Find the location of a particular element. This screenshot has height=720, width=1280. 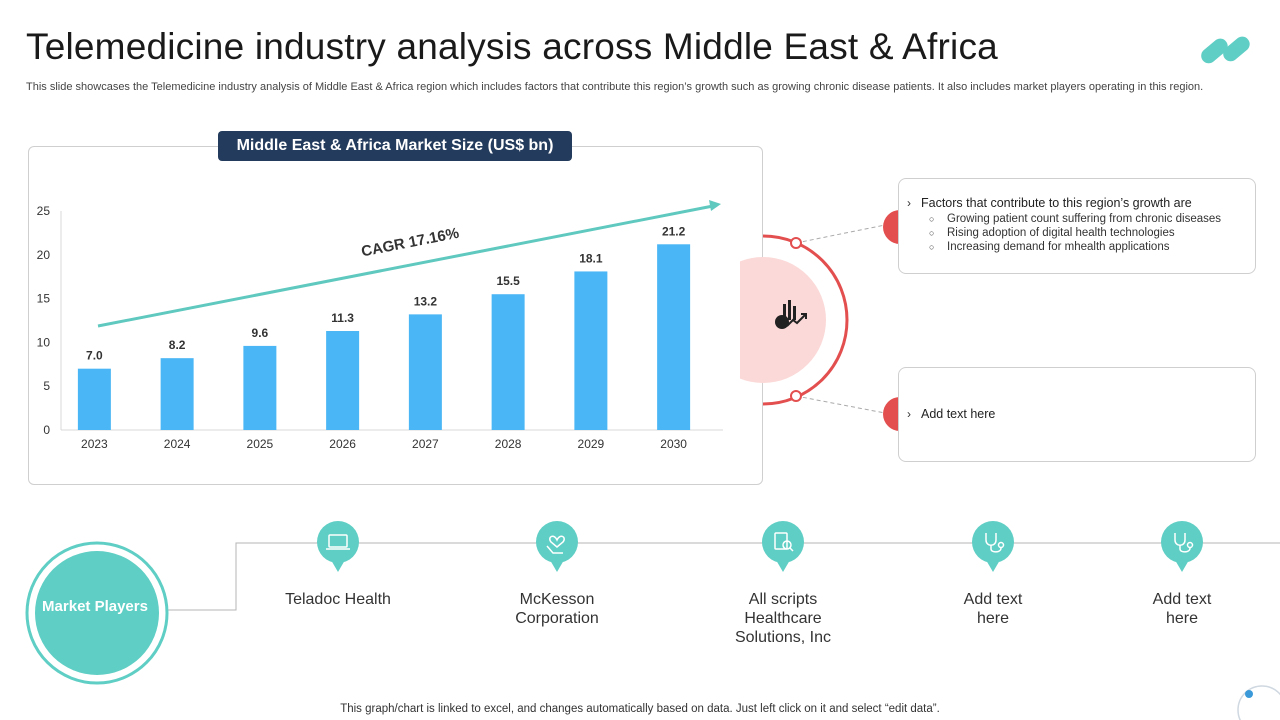

player-name-3: All scripts Healthcare Solutions, Inc is located at coordinates (783, 618).